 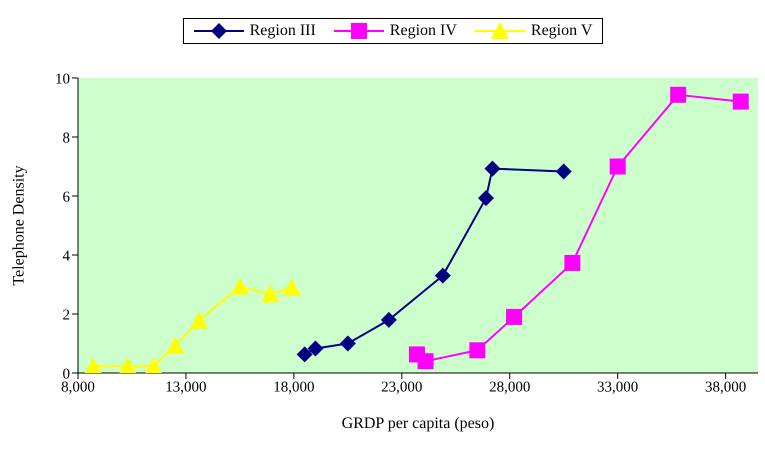 What do you see at coordinates (401, 388) in the screenshot?
I see `x-tick-label: 23,000` at bounding box center [401, 388].